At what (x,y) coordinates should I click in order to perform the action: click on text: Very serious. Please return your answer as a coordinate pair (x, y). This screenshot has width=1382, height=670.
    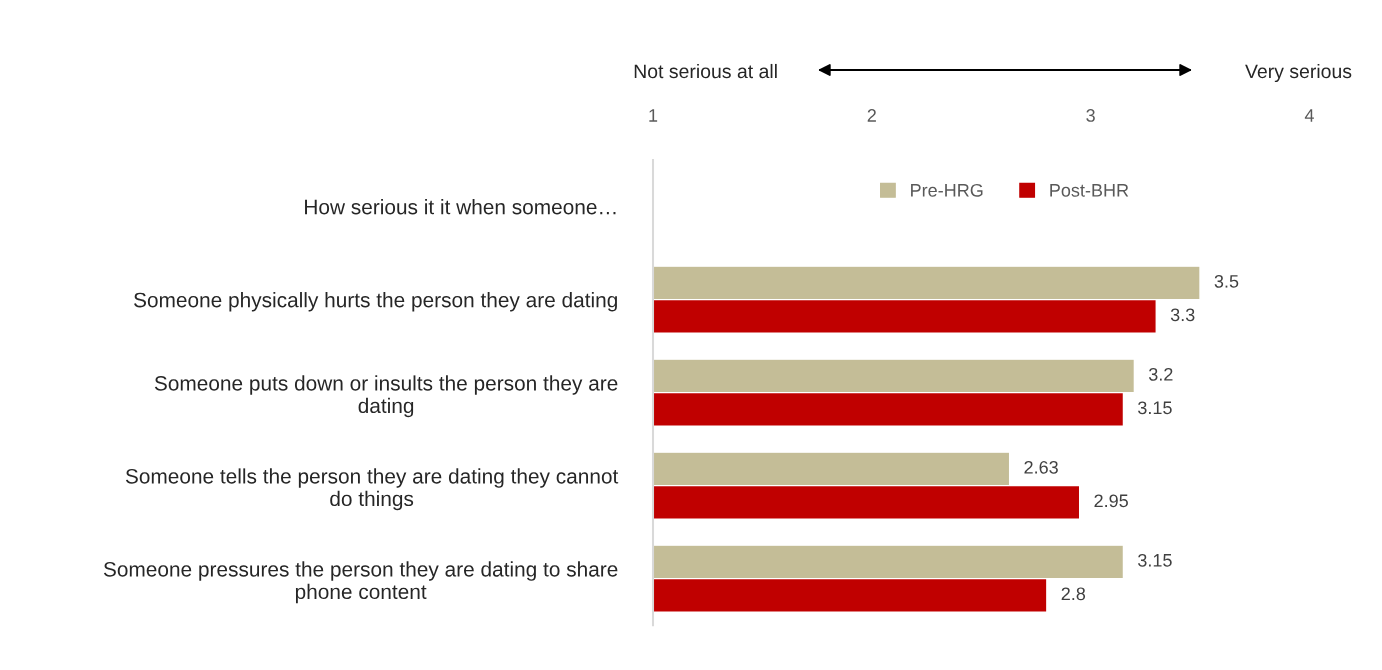
    Looking at the image, I should click on (1298, 73).